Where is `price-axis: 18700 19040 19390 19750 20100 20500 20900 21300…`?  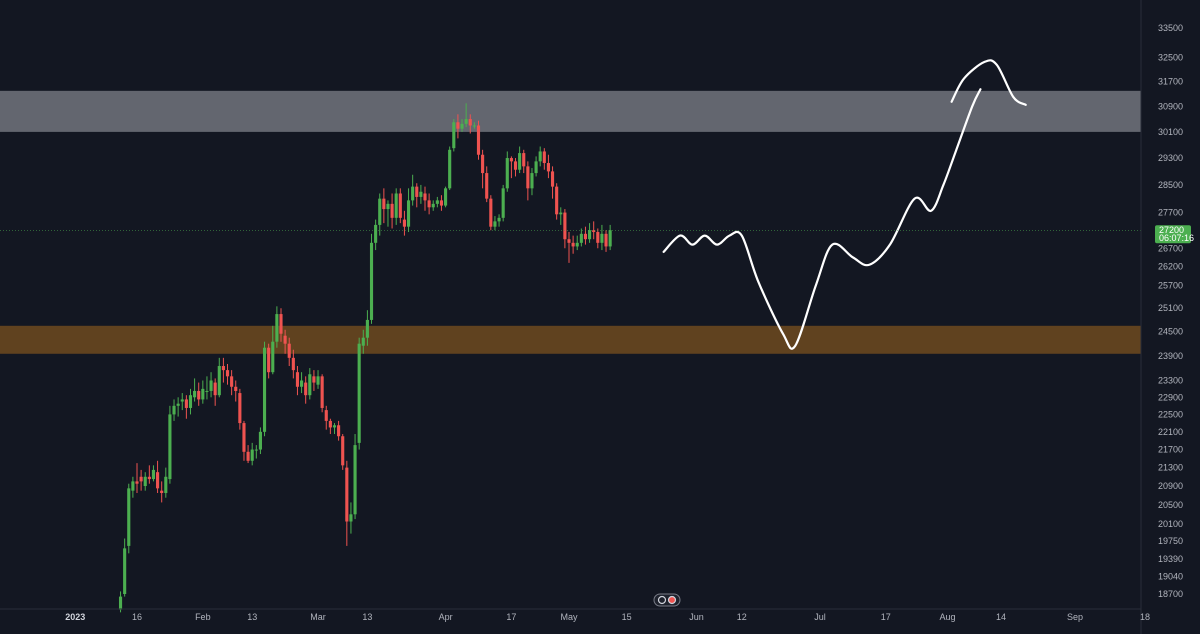
price-axis: 18700 19040 19390 19750 20100 20500 20900 21300… is located at coordinates (1170, 311).